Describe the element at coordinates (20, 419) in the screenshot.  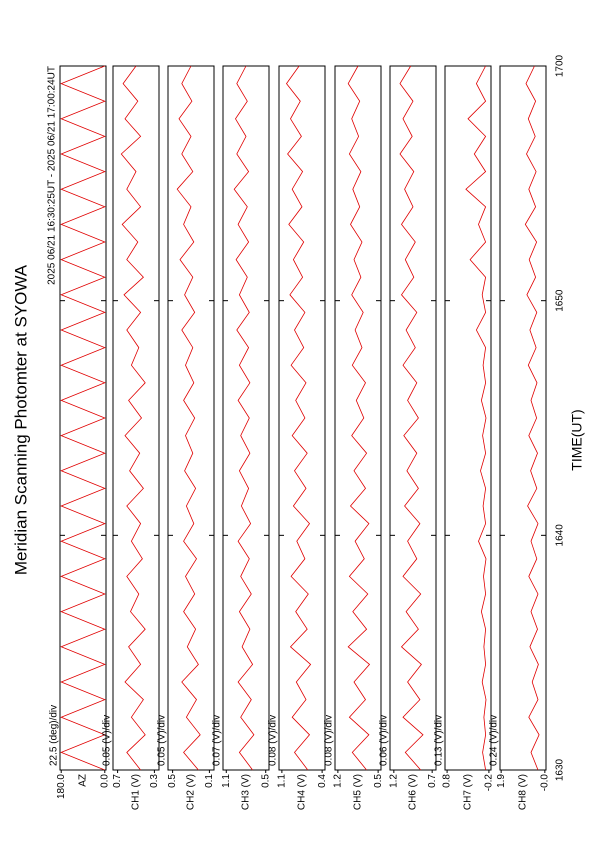
I see `chart-title: Meridian Scanning Photomter at SYOWA` at that location.